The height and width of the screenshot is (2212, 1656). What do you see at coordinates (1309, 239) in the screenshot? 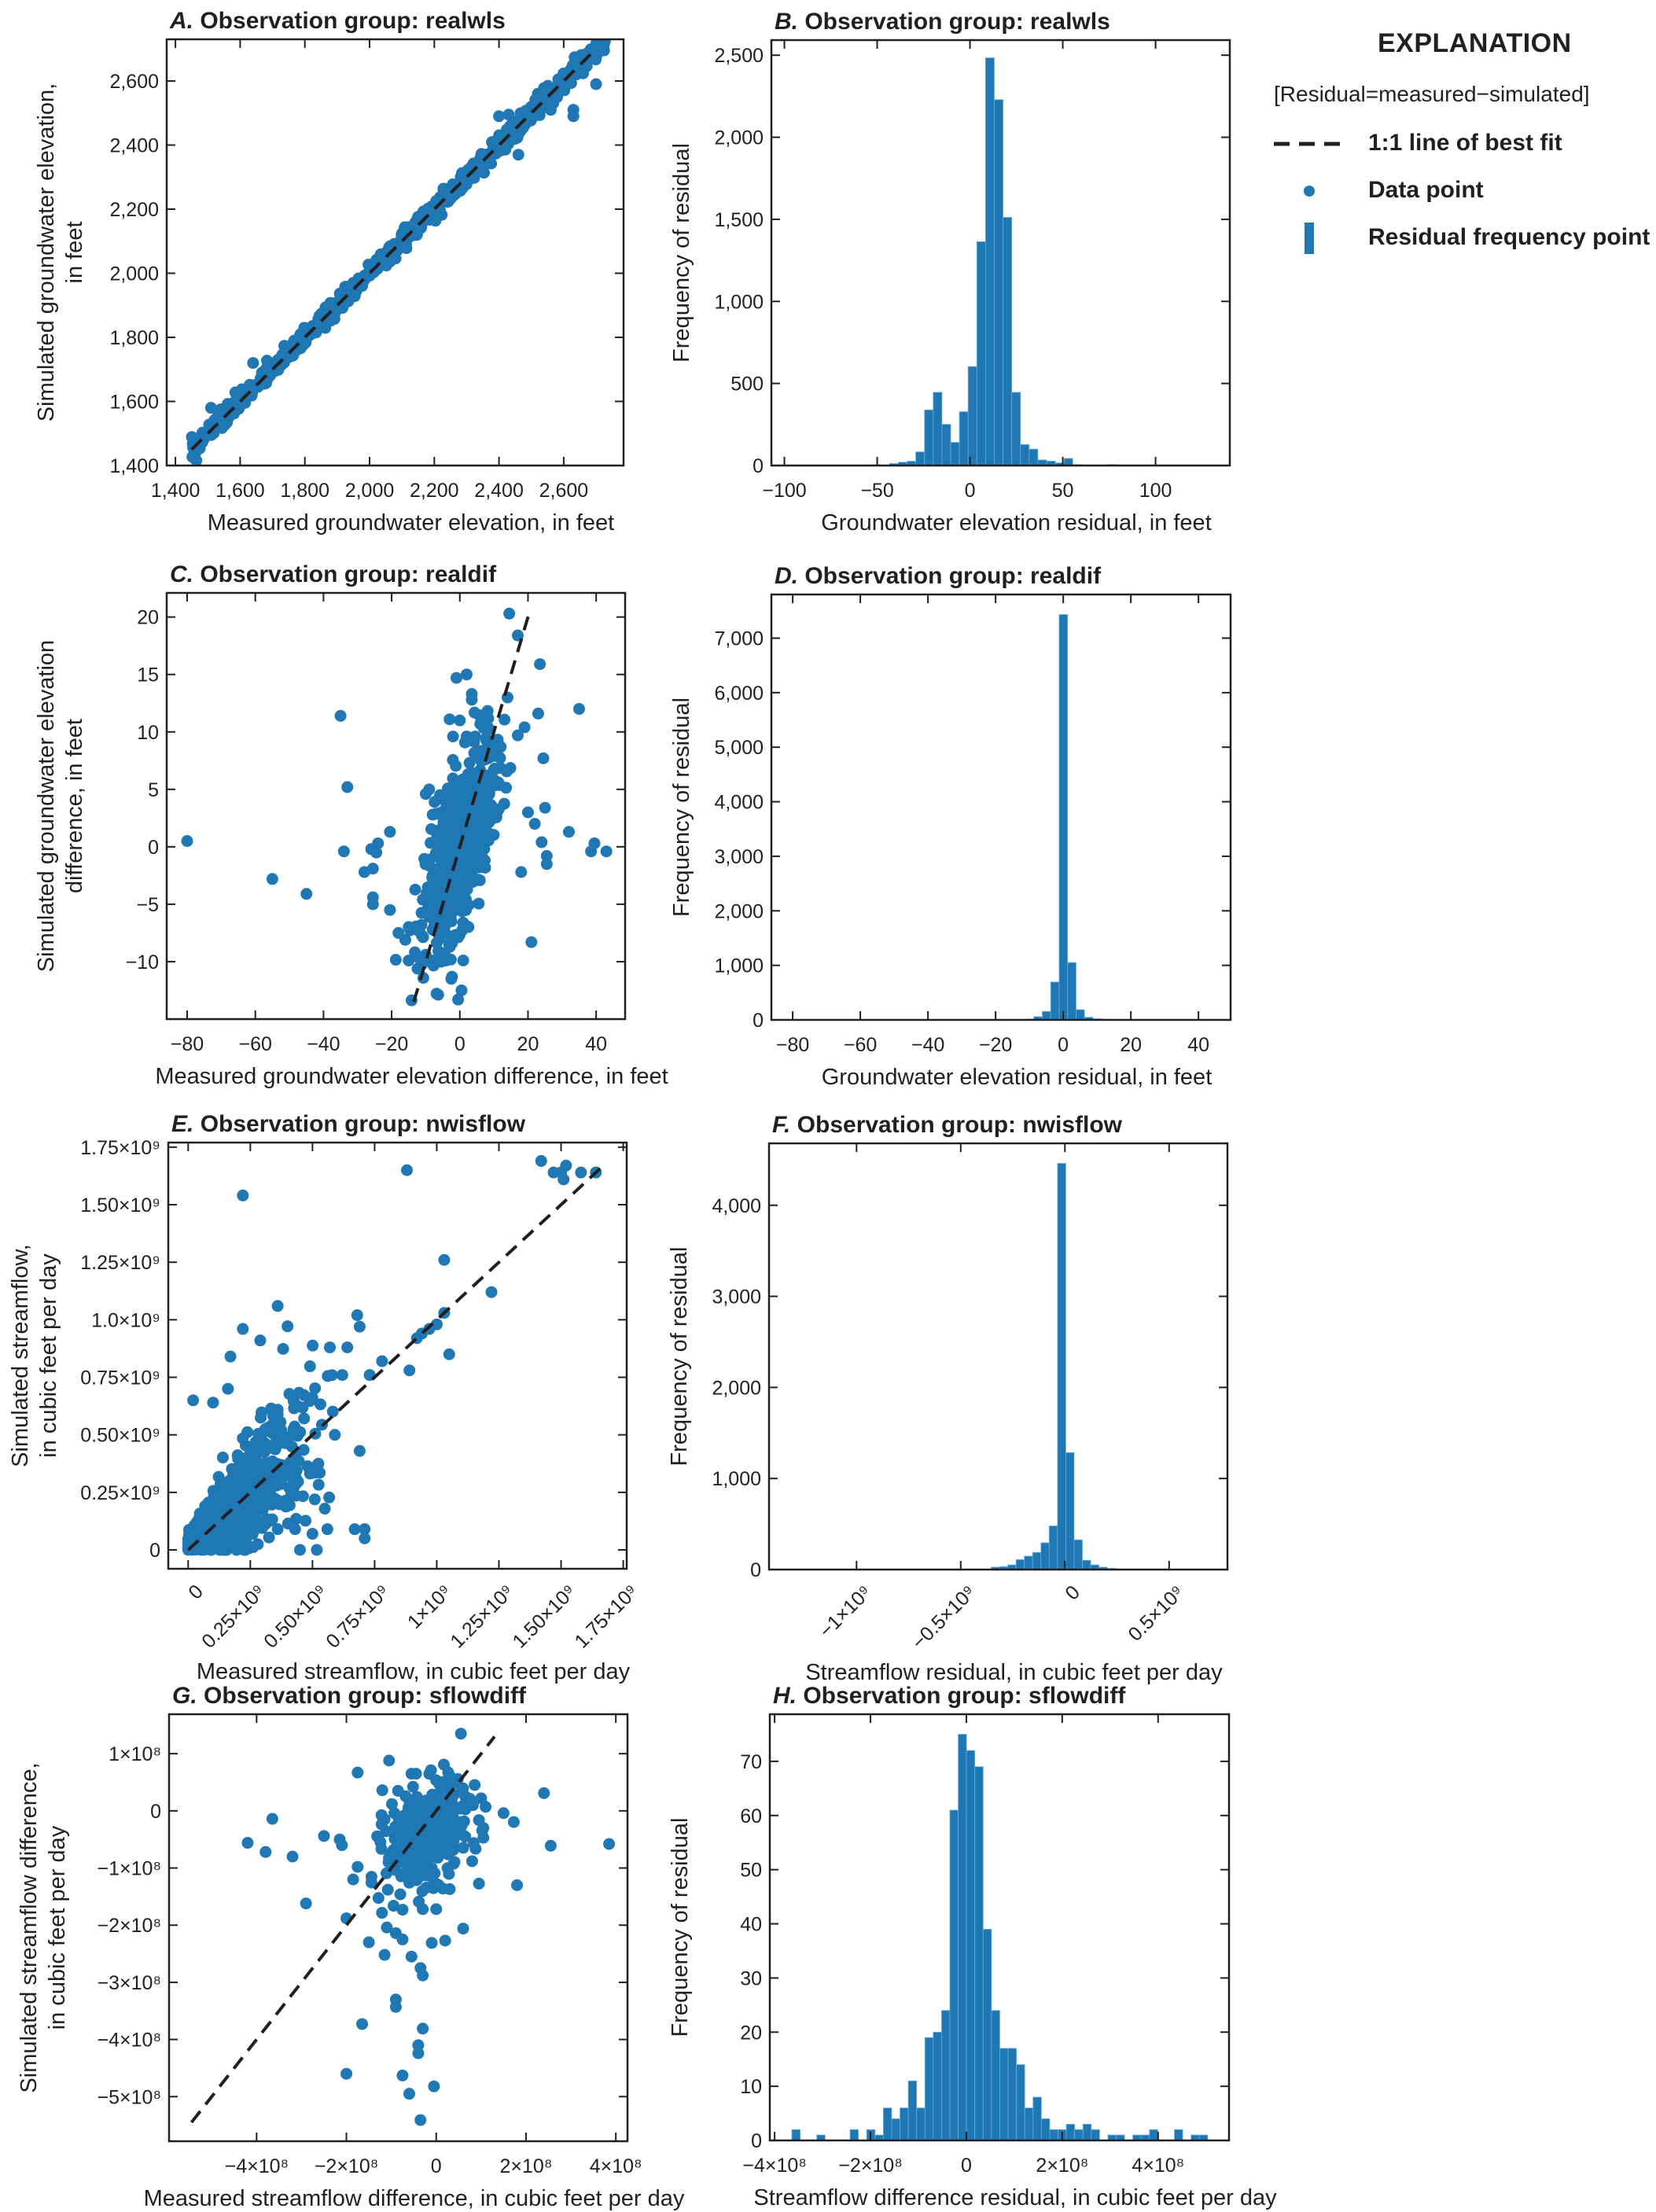
I see `bar-icon` at bounding box center [1309, 239].